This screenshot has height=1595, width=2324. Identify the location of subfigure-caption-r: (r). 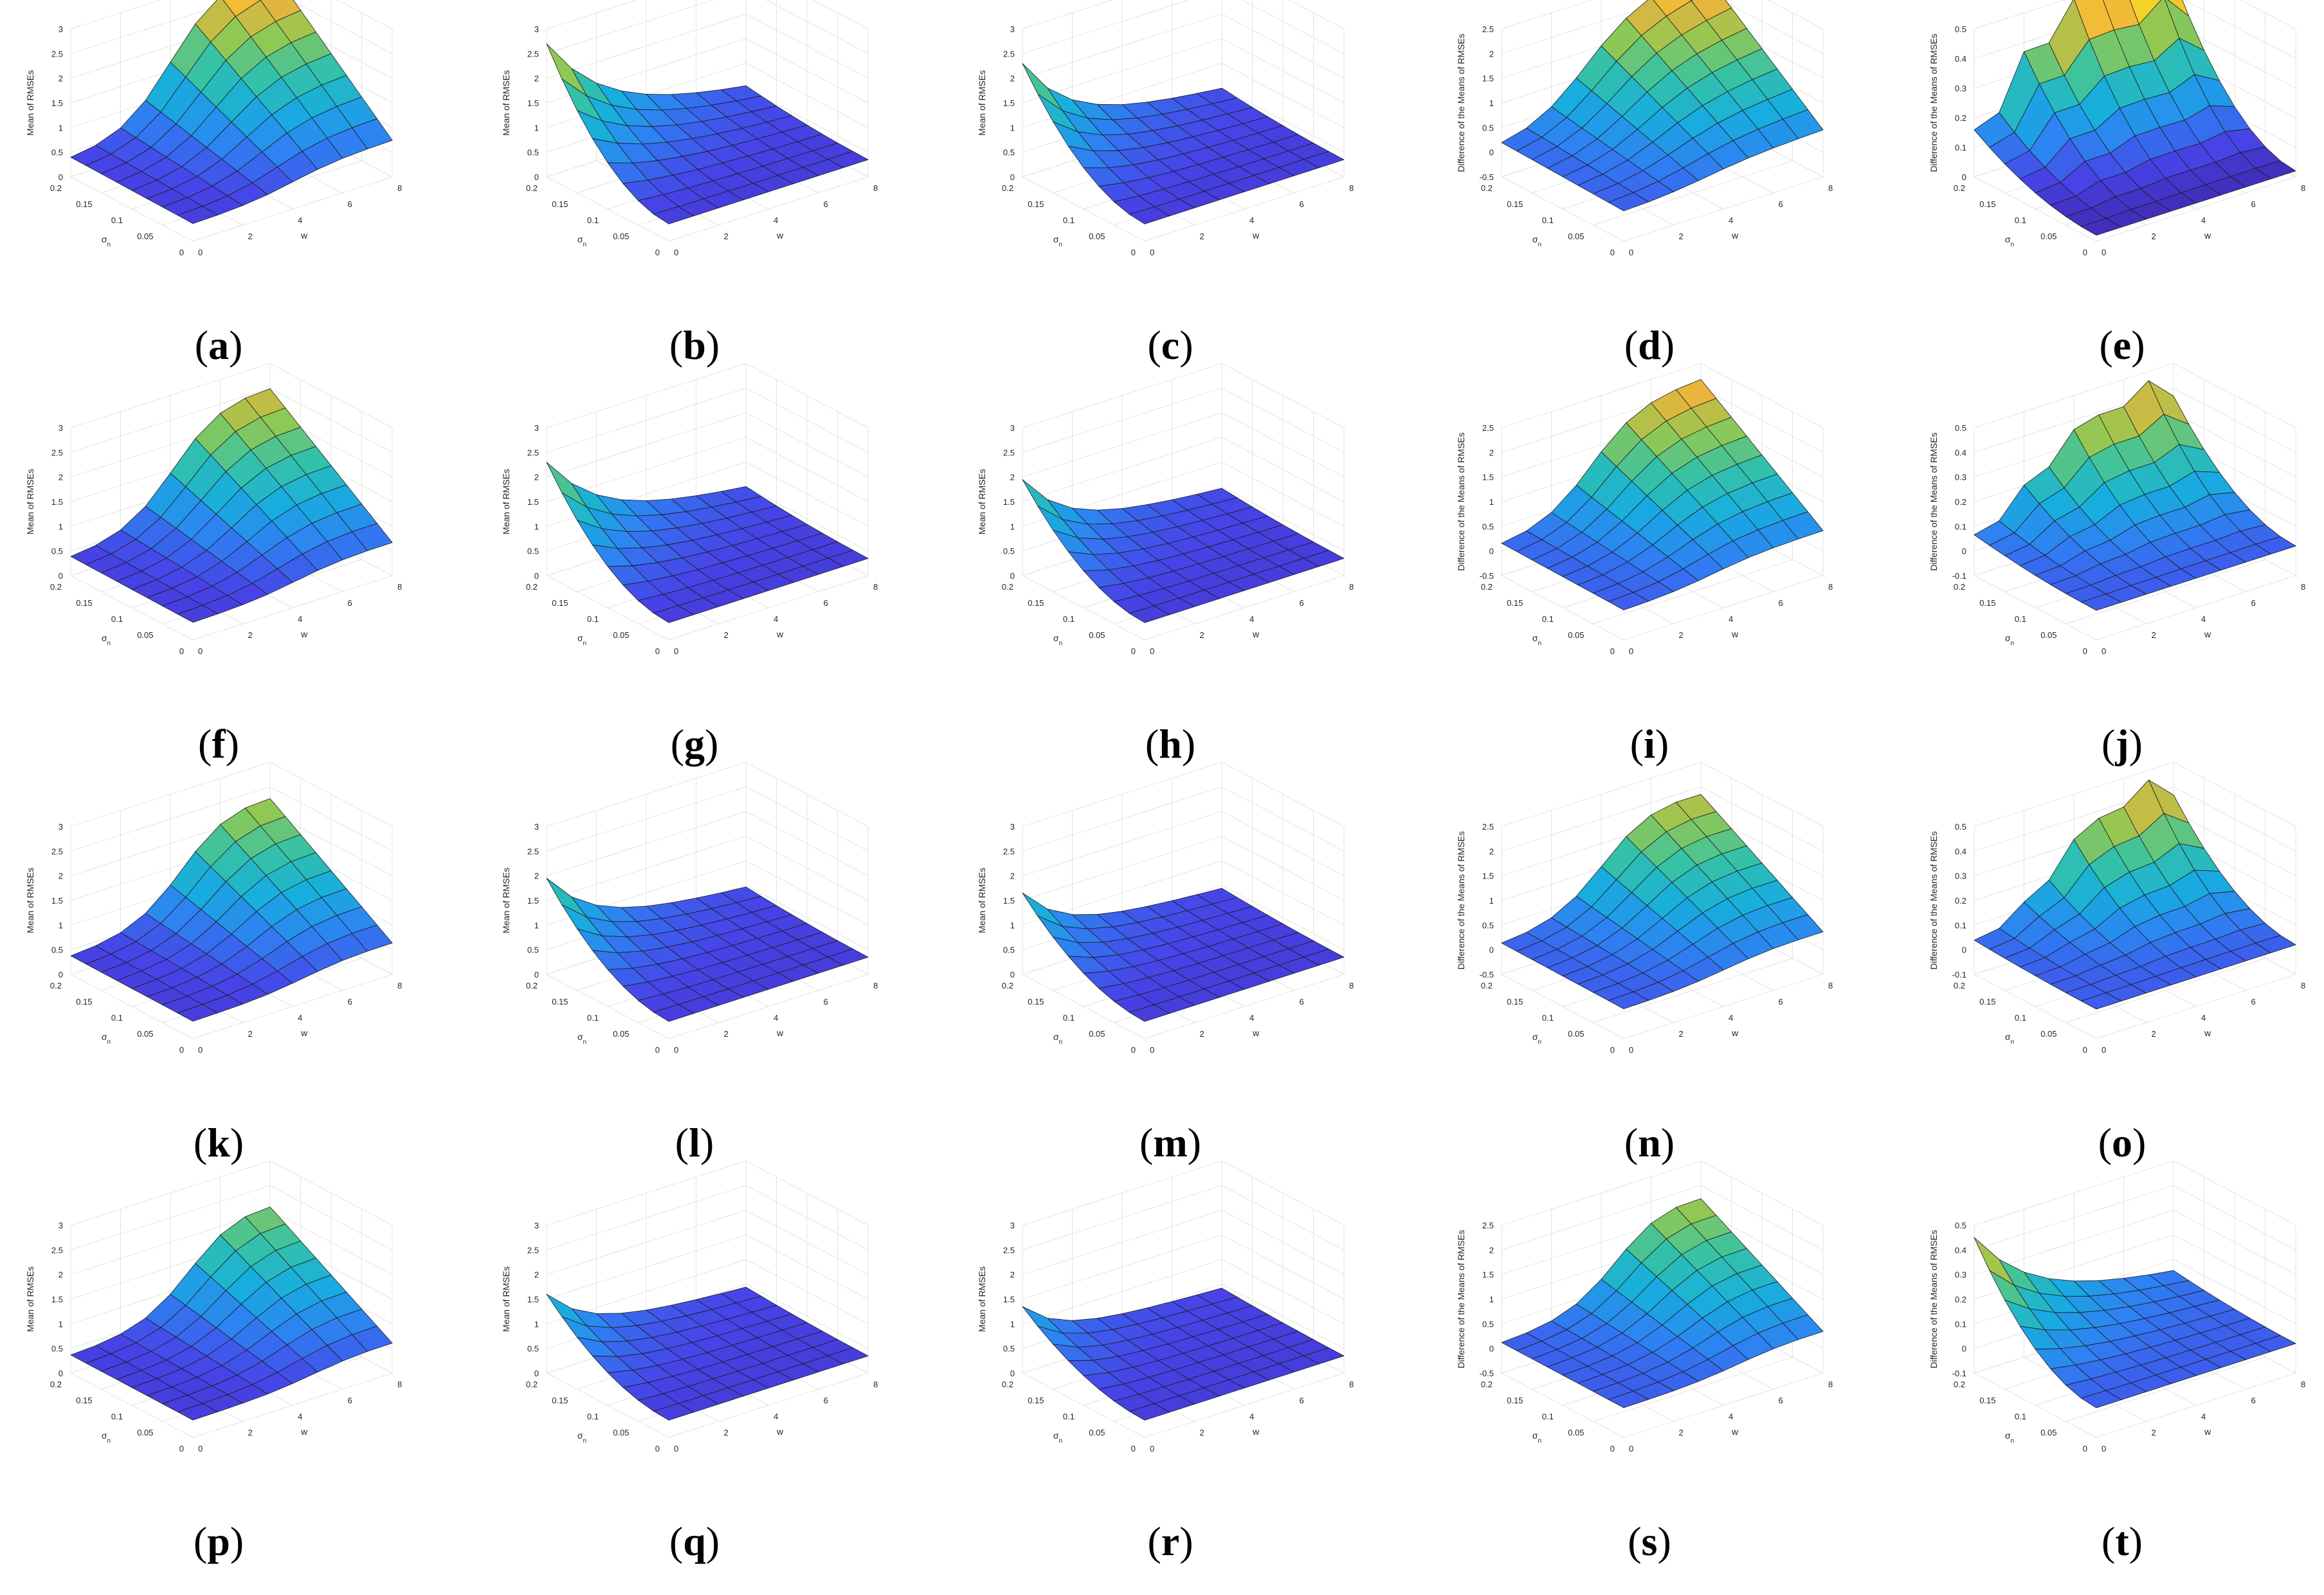
(1170, 1541).